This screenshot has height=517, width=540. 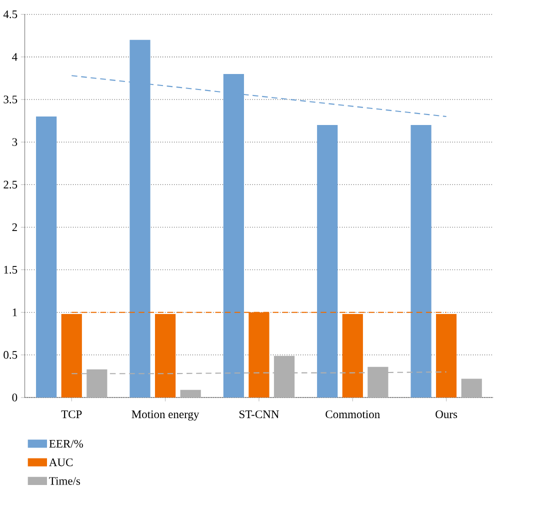 What do you see at coordinates (11, 354) in the screenshot?
I see `y-tick-label: 0.5` at bounding box center [11, 354].